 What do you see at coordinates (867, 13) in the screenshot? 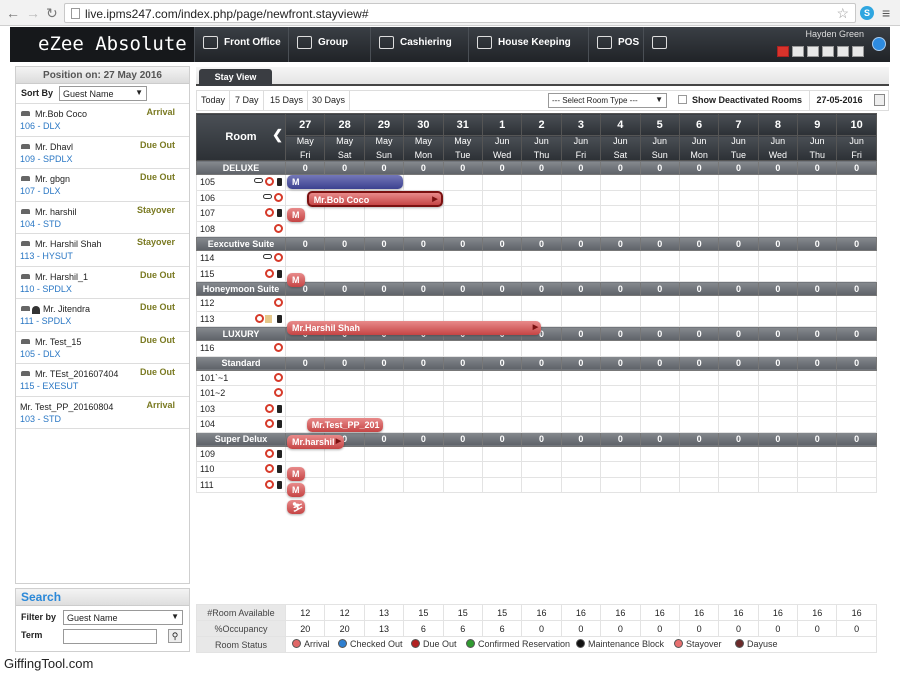
I see `skype-icon: S` at bounding box center [867, 13].